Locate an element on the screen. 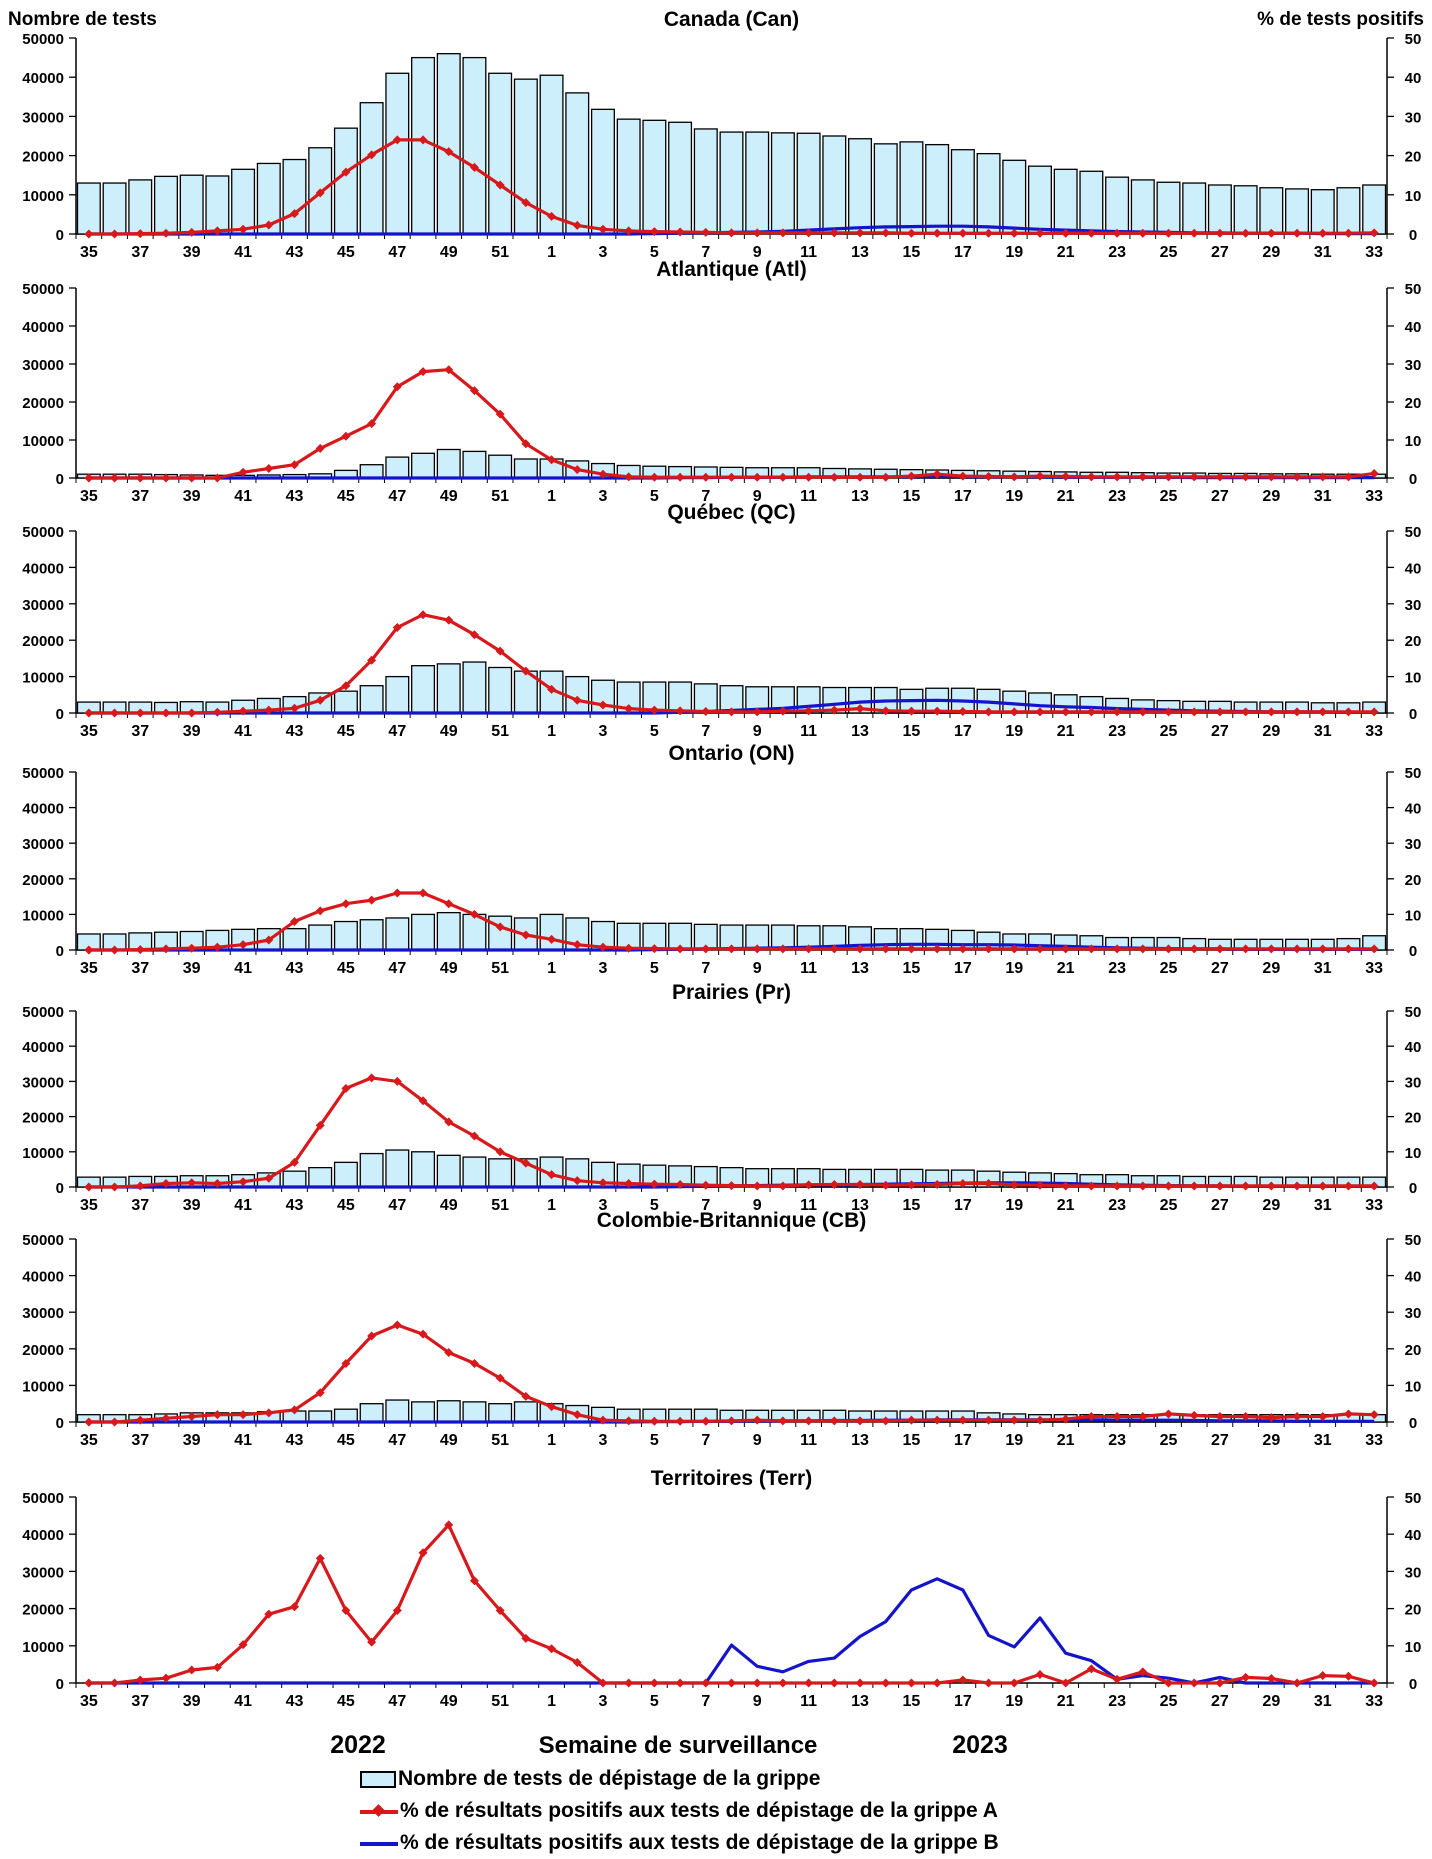 This screenshot has height=1859, width=1432. x-tick-label: 19 is located at coordinates (1014, 496).